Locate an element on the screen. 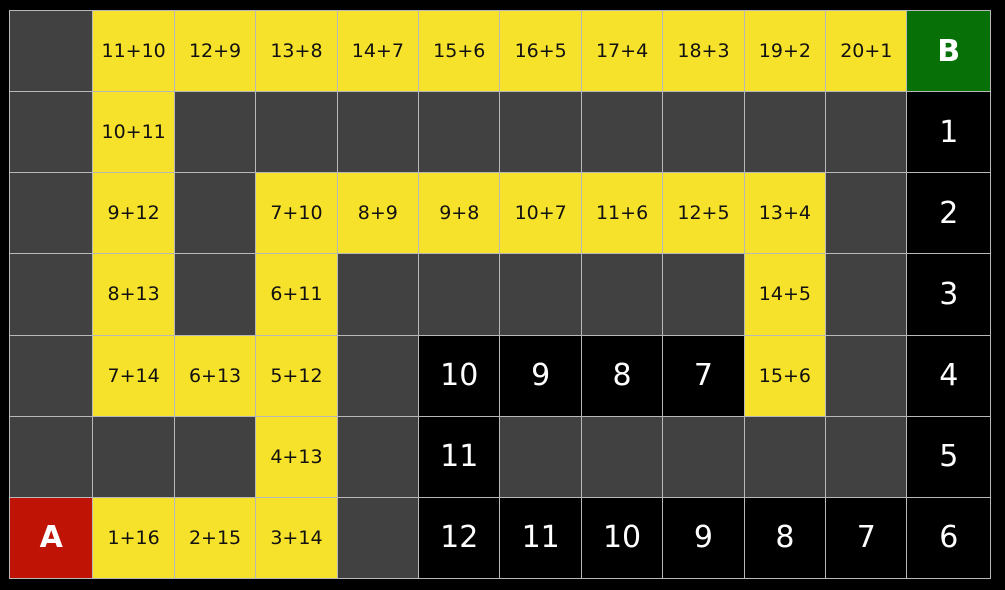 The width and height of the screenshot is (1005, 590). row-label-cell: 4 is located at coordinates (948, 375).